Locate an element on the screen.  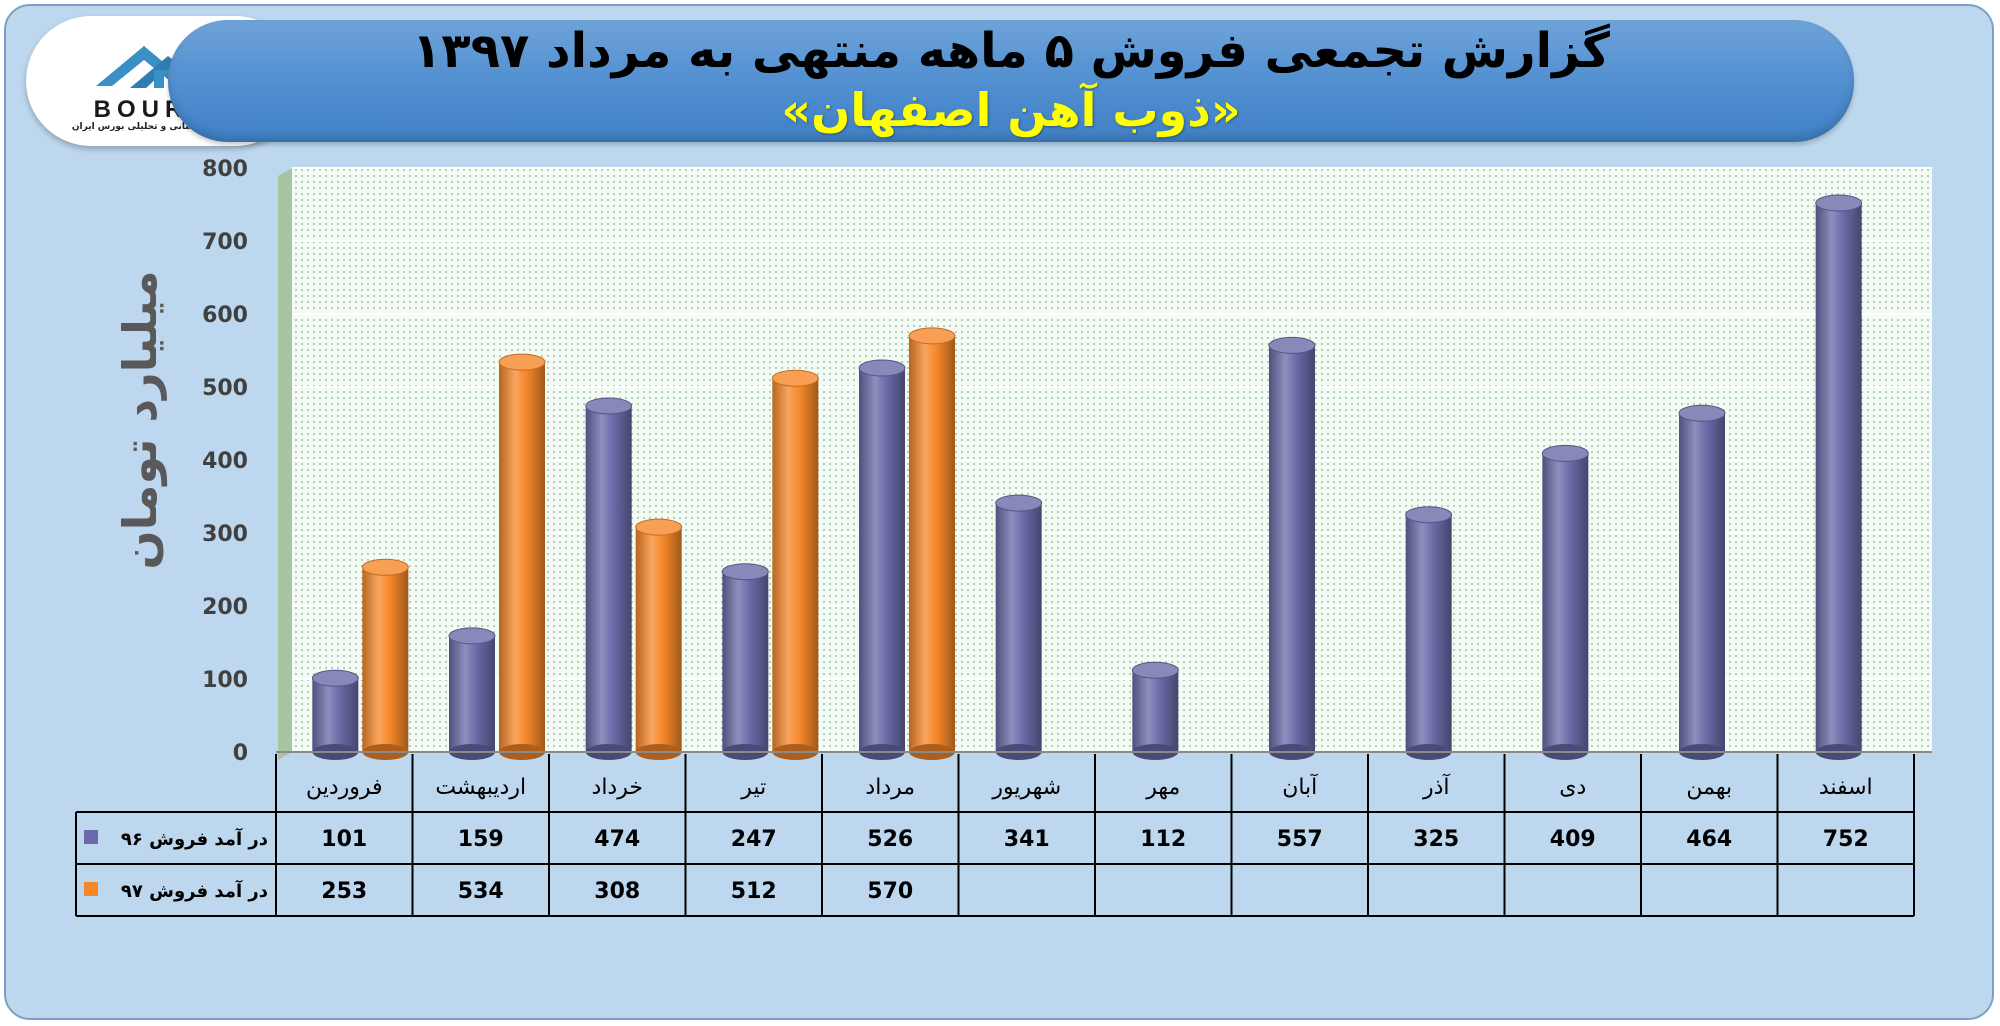
data-label: 253 is located at coordinates (344, 891).